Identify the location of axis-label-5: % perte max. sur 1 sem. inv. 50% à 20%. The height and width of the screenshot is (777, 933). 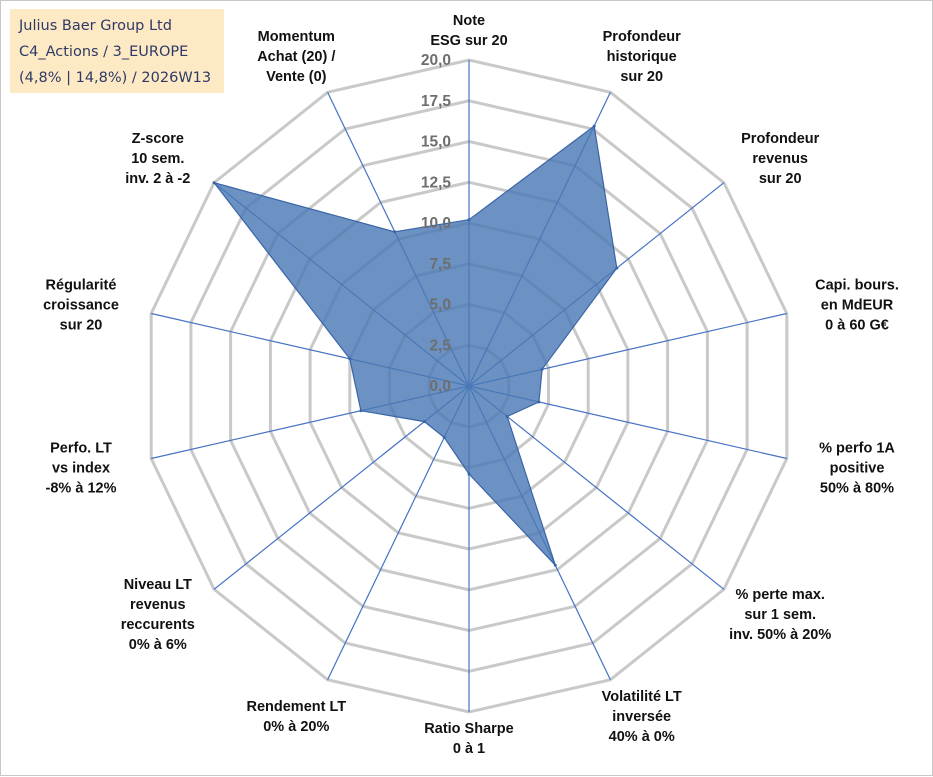
(780, 615).